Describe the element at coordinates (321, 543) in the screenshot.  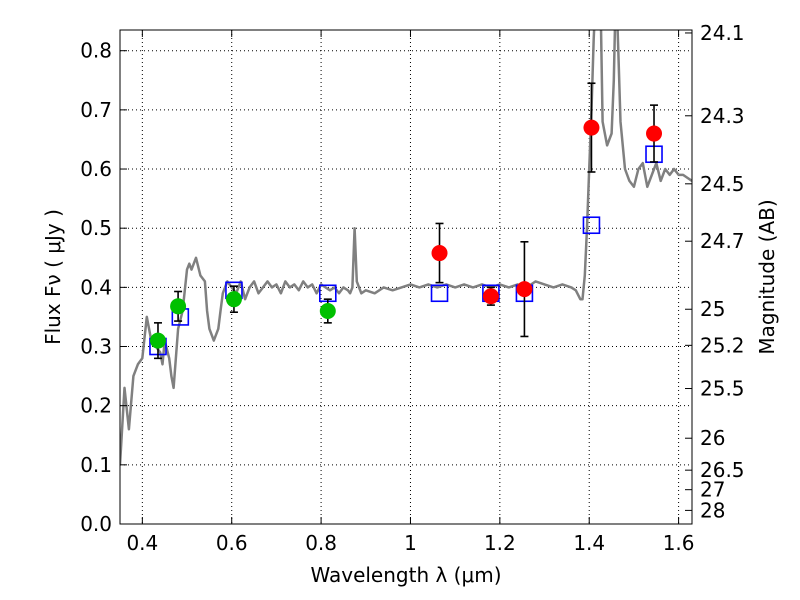
I see `x-tick-label: 0.8` at that location.